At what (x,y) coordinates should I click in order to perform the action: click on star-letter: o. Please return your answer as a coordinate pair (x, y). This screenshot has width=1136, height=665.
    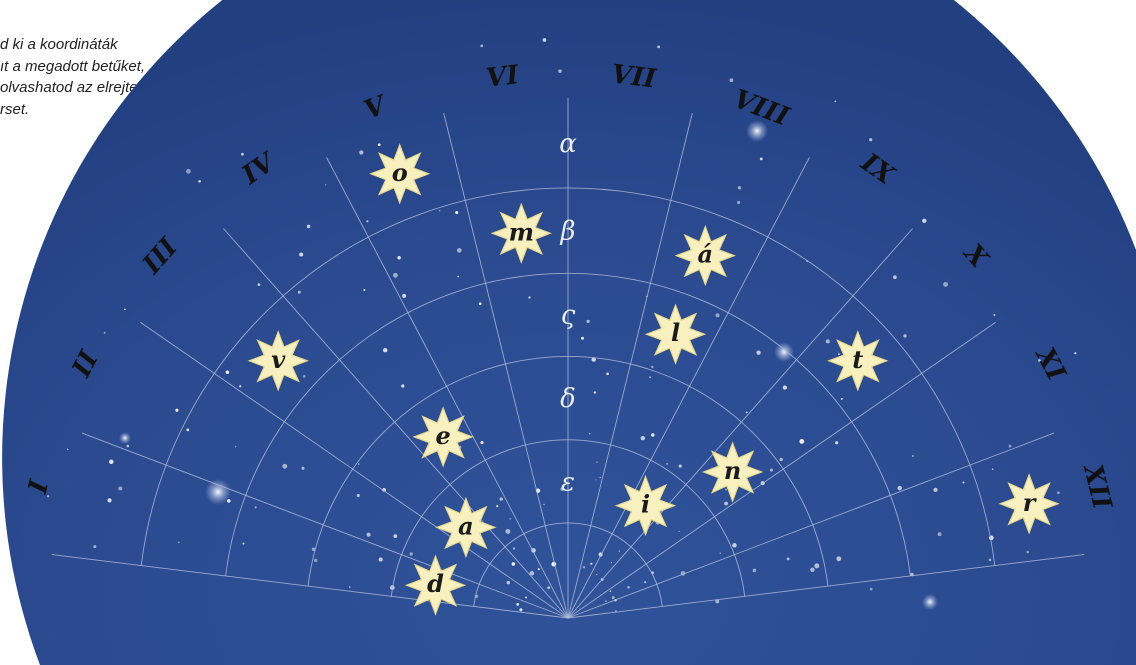
    Looking at the image, I should click on (400, 172).